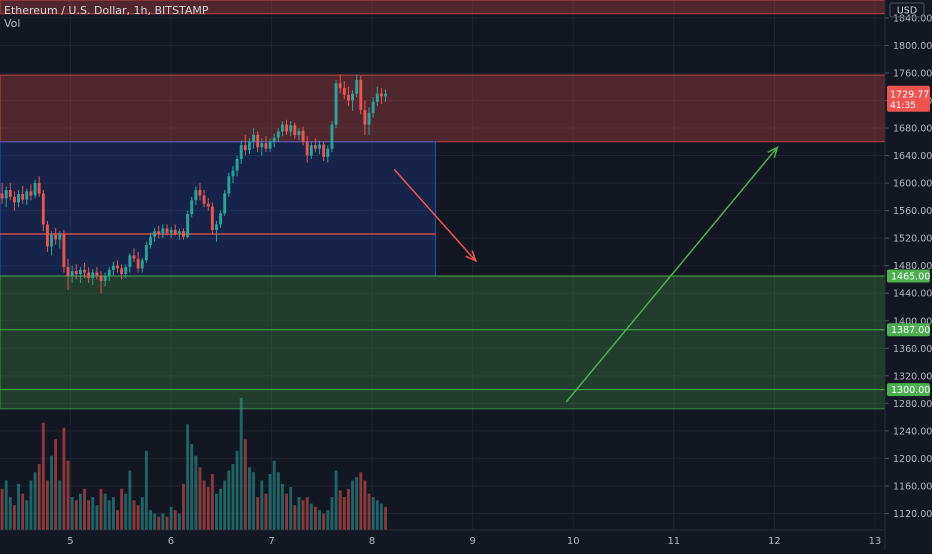 This screenshot has width=932, height=554. Describe the element at coordinates (471, 256) in the screenshot. I see `down-arrow-head` at that location.